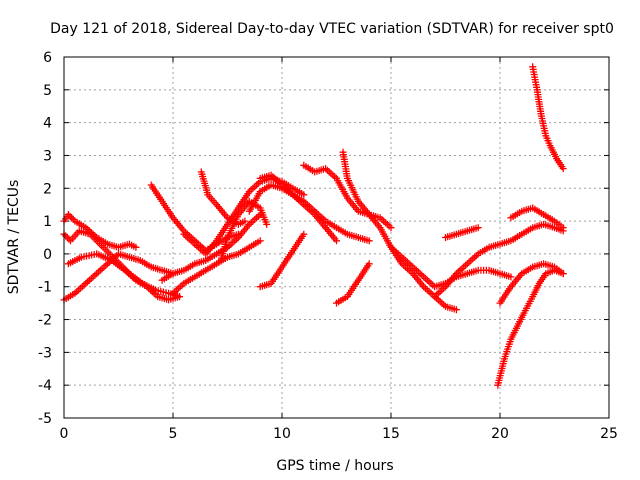  I want to click on y-tick-label: 6, so click(47, 58).